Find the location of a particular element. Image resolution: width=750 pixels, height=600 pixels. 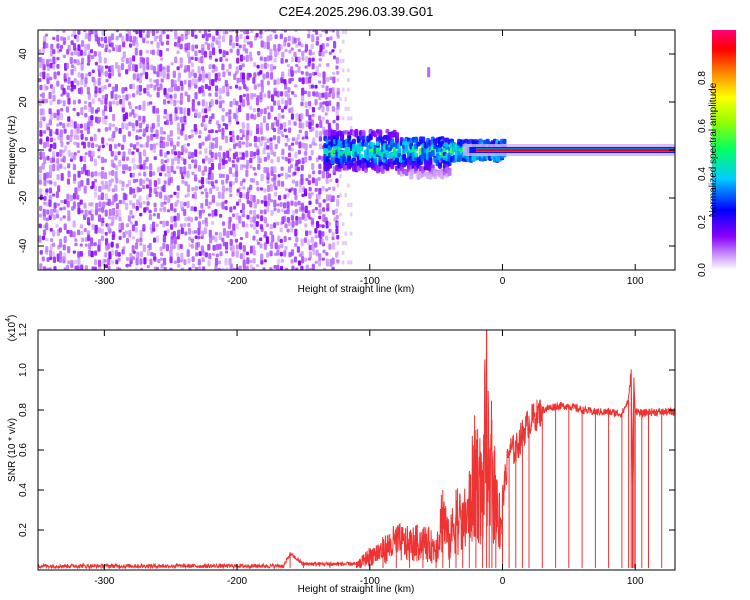

snr-y-scale-base: (x10 is located at coordinates (12, 331).